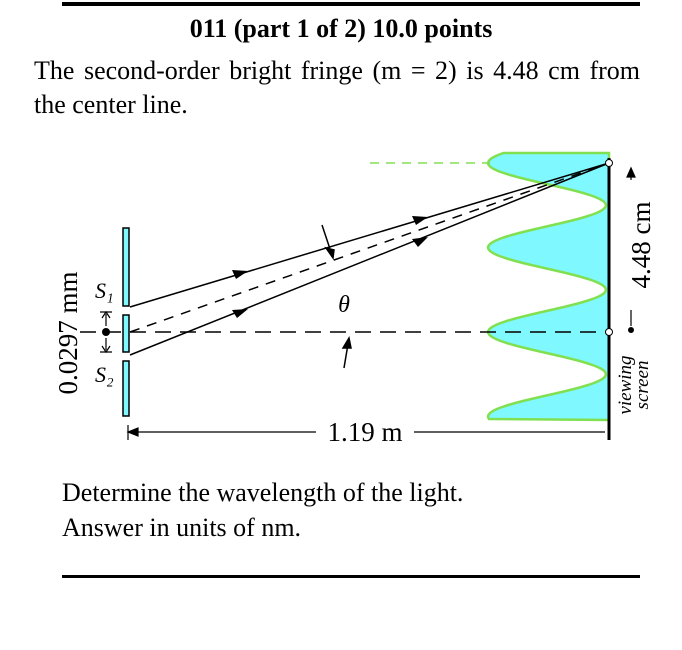 Image resolution: width=682 pixels, height=650 pixels. I want to click on question: Determine the wavelength of the light., so click(263, 492).